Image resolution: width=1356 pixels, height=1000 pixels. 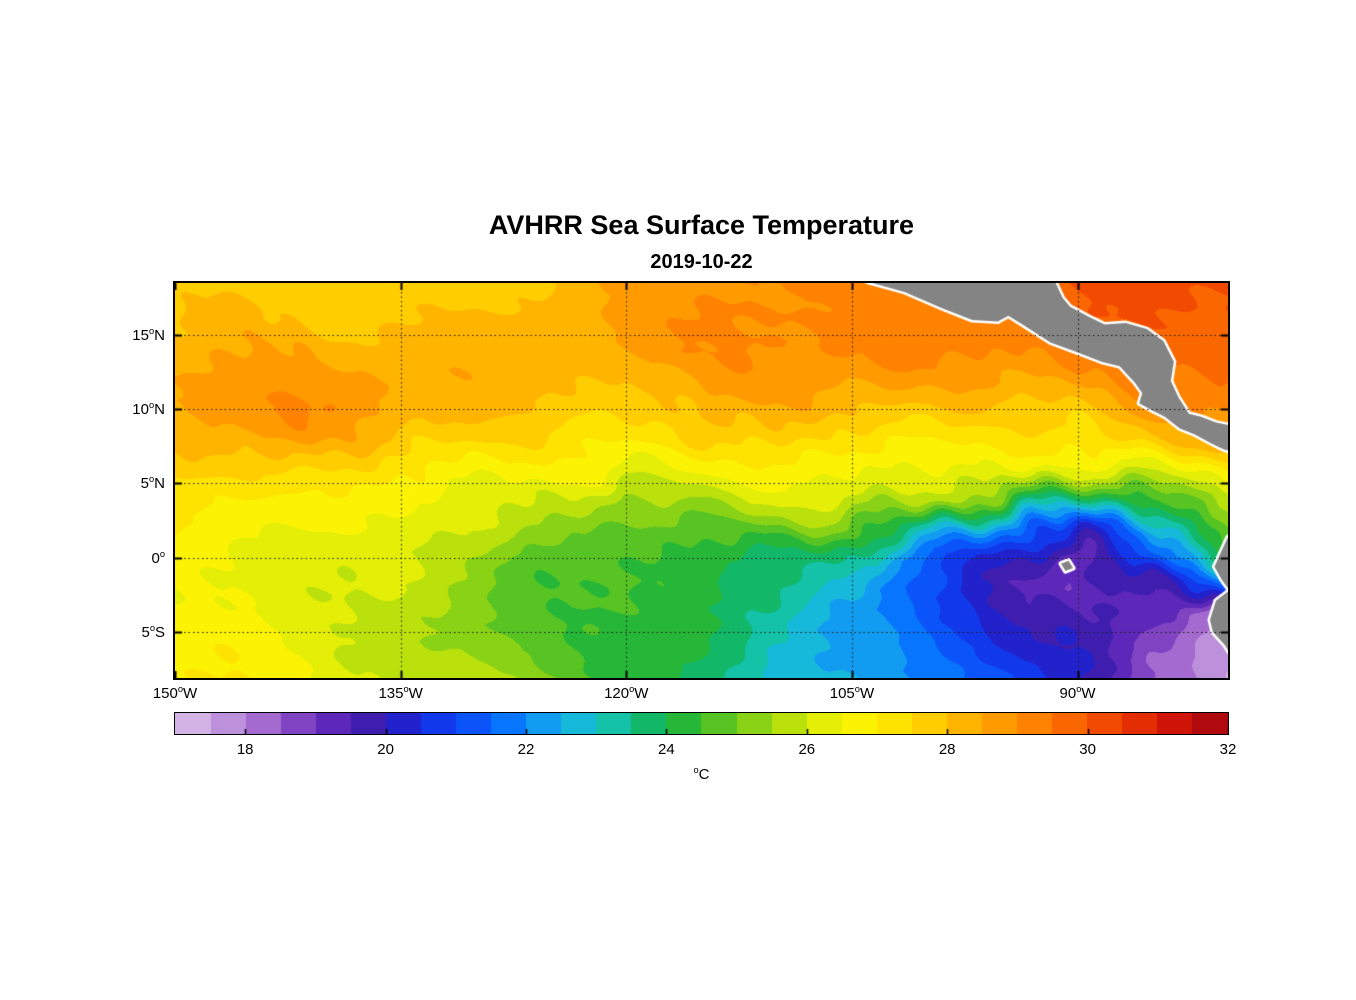 What do you see at coordinates (701, 723) in the screenshot?
I see `colorbar-canvas` at bounding box center [701, 723].